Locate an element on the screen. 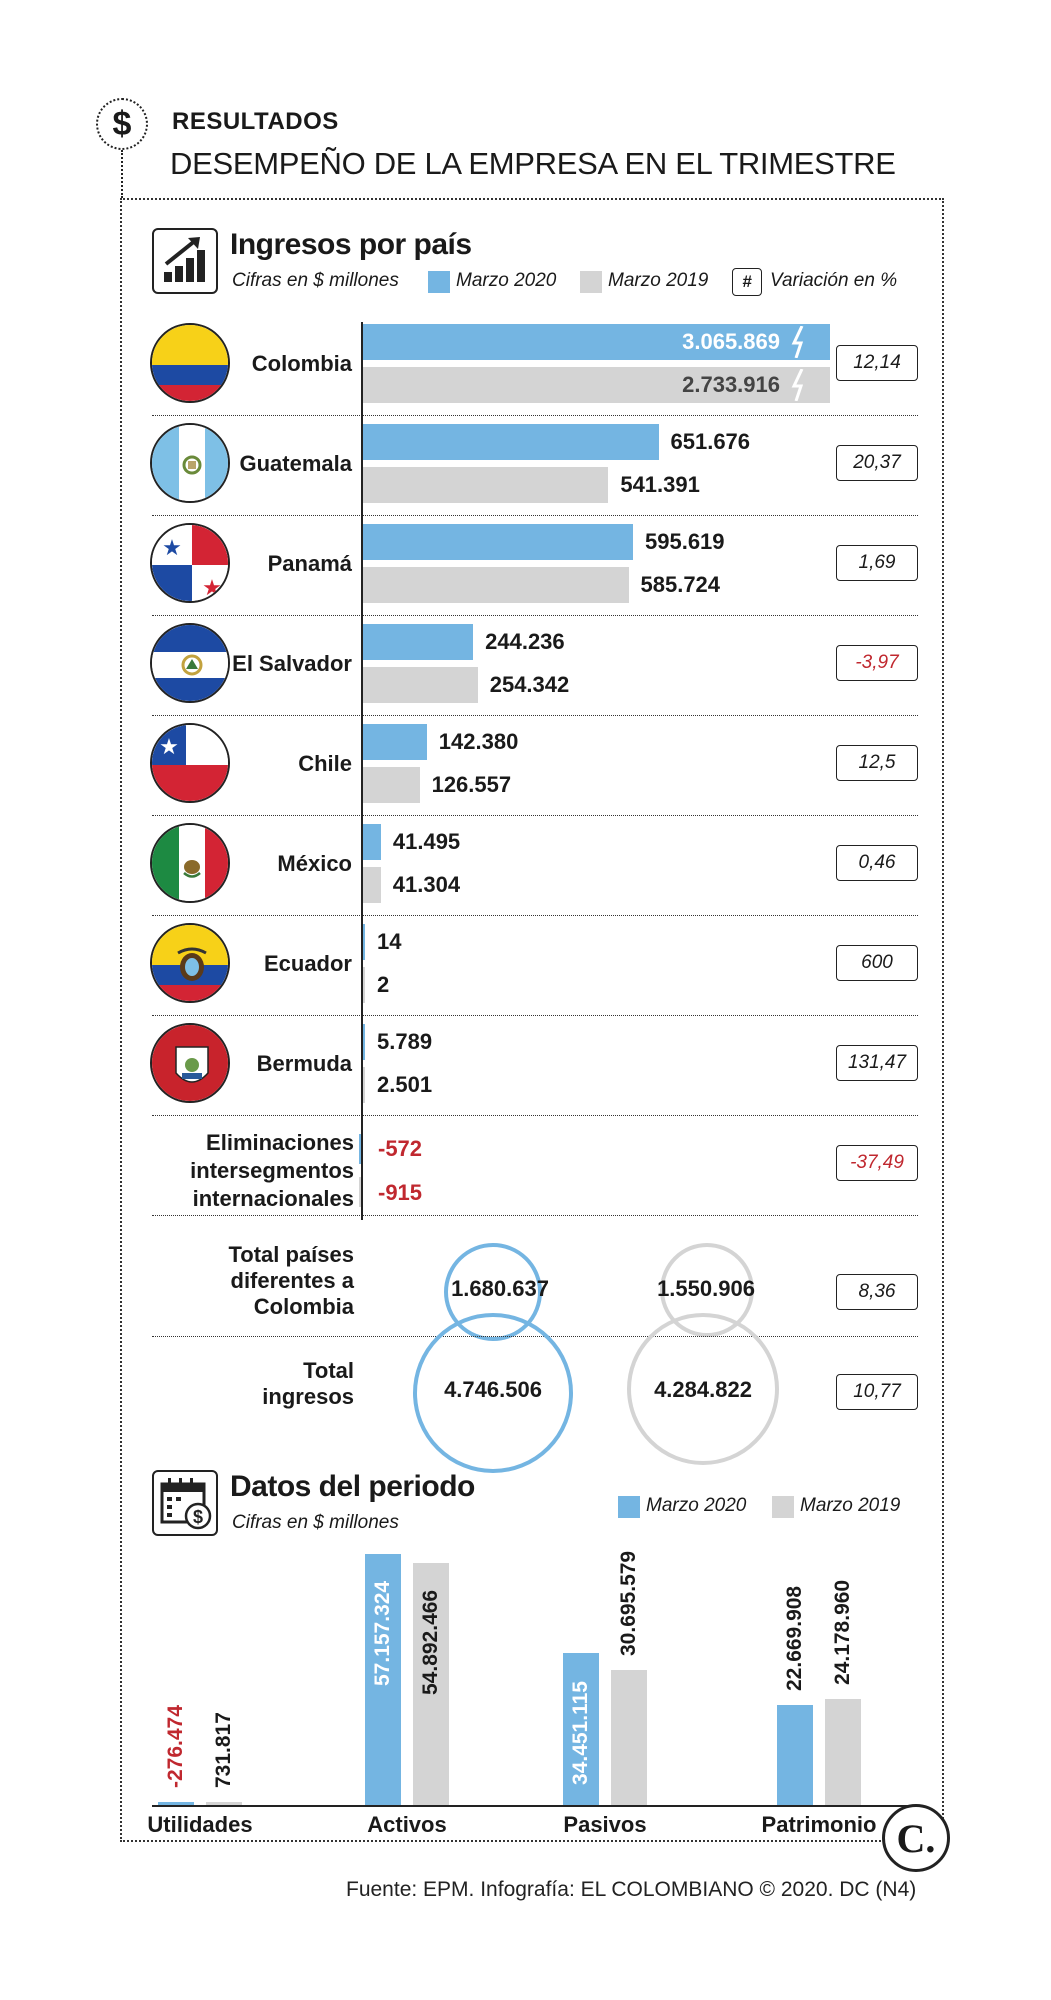 The height and width of the screenshot is (2000, 1051). period-utilidades-bar-2019 is located at coordinates (224, 1803).